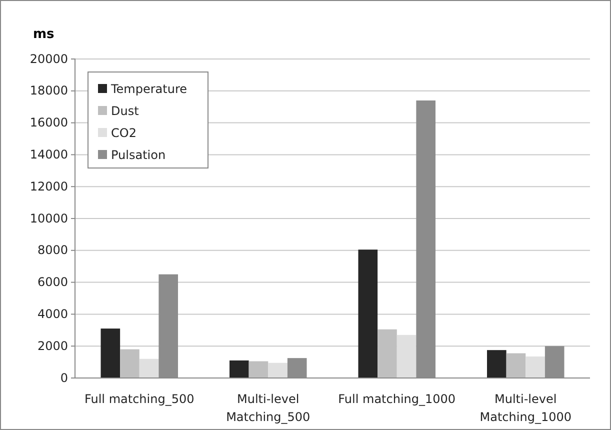 This screenshot has height=430, width=611. Describe the element at coordinates (125, 111) in the screenshot. I see `legend-label: Dust` at that location.